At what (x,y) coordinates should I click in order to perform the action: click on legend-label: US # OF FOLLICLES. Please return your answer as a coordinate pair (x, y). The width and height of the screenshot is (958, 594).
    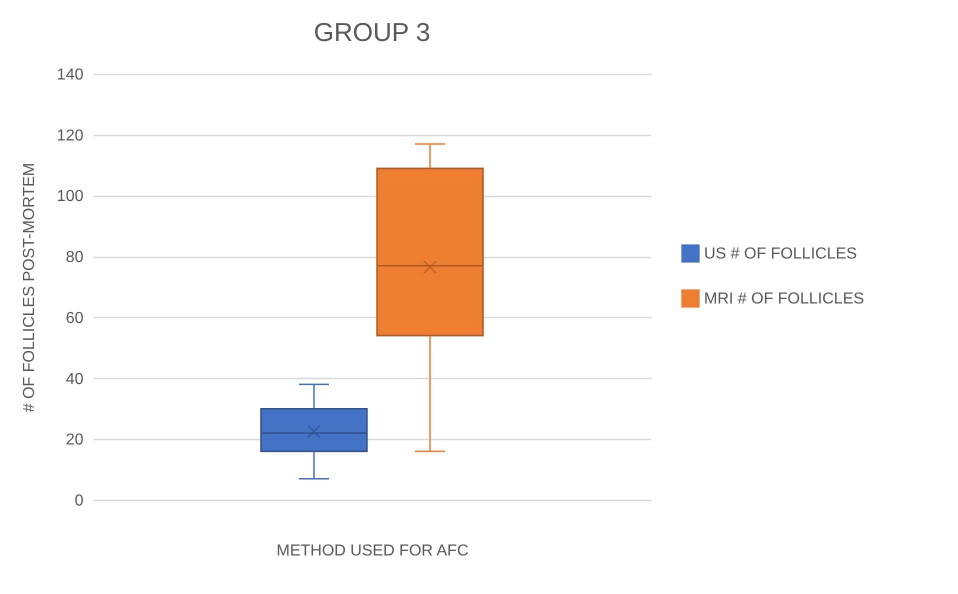
    Looking at the image, I should click on (780, 254).